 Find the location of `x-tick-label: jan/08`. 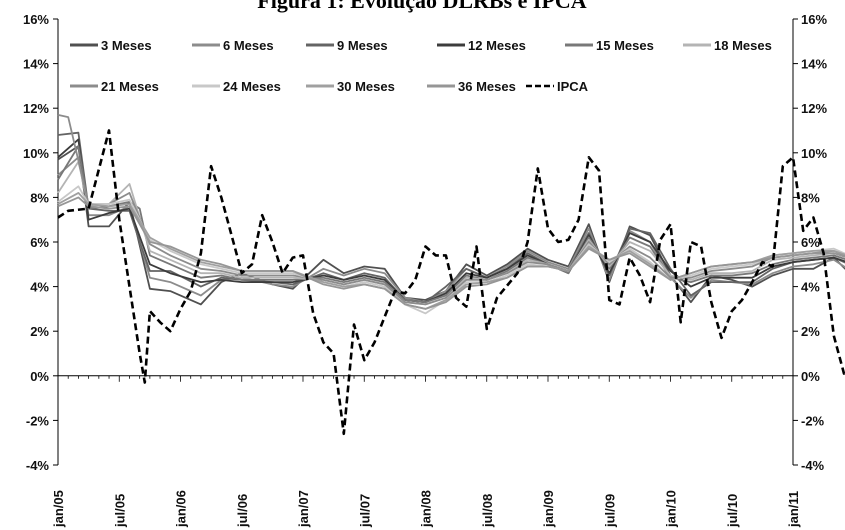

x-tick-label: jan/08 is located at coordinates (426, 509).